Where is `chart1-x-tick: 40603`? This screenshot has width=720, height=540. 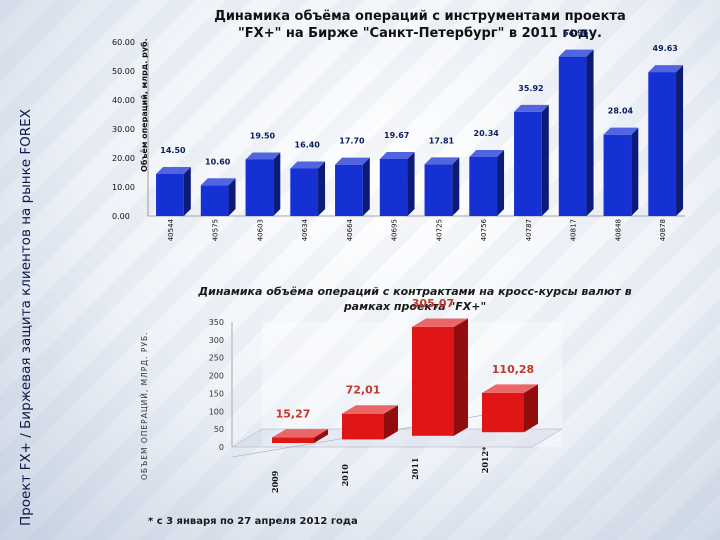
chart1-x-tick: 40603 is located at coordinates (260, 230).